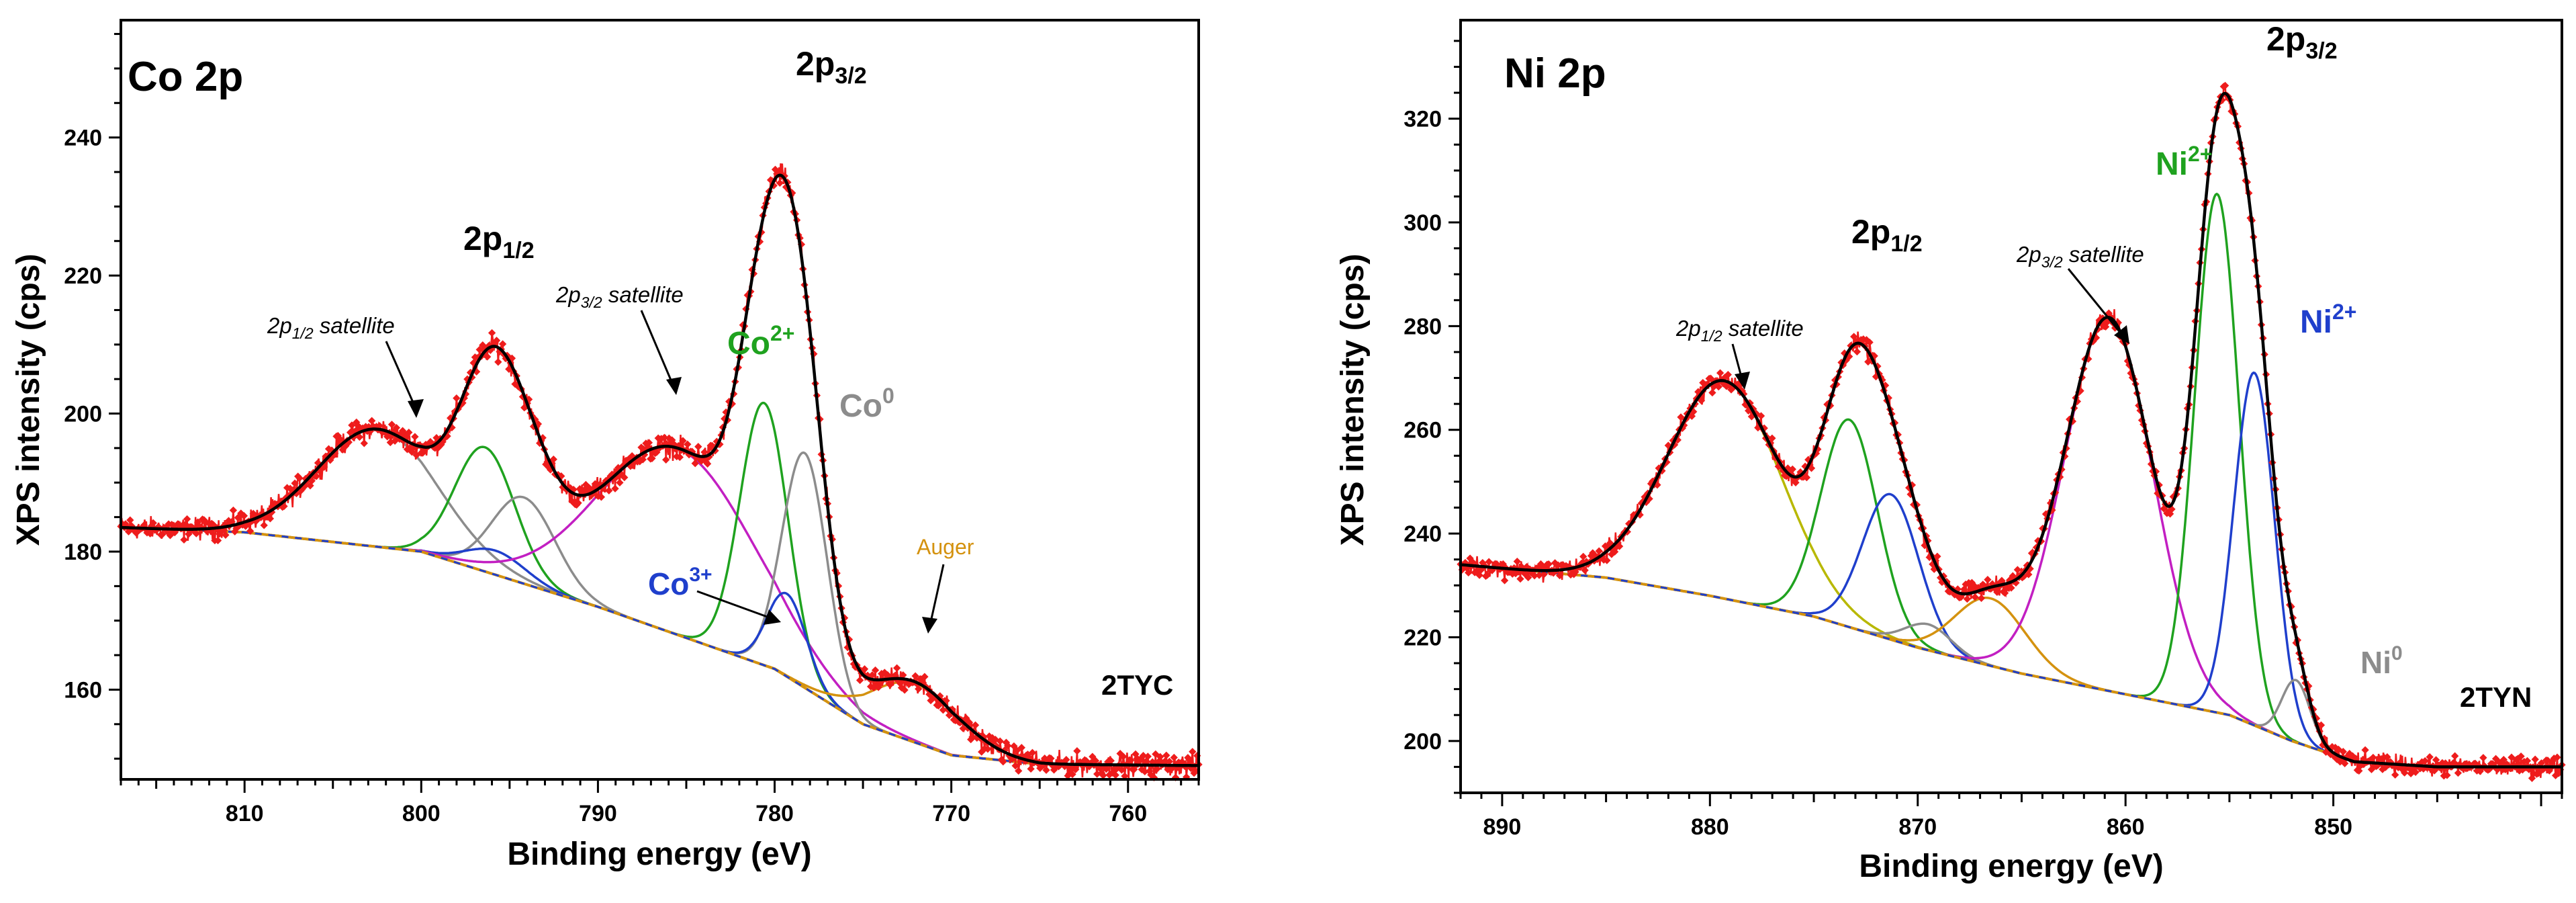 The height and width of the screenshot is (903, 2576). I want to click on co-x-tick-label: 780, so click(774, 813).